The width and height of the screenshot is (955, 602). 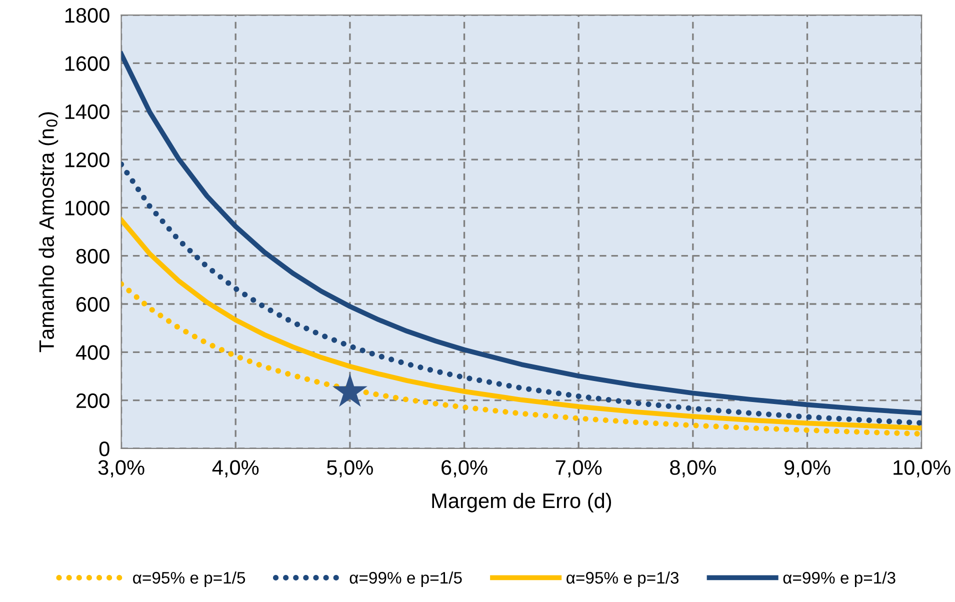 I want to click on y-tick-label: 1200, so click(x=87, y=160).